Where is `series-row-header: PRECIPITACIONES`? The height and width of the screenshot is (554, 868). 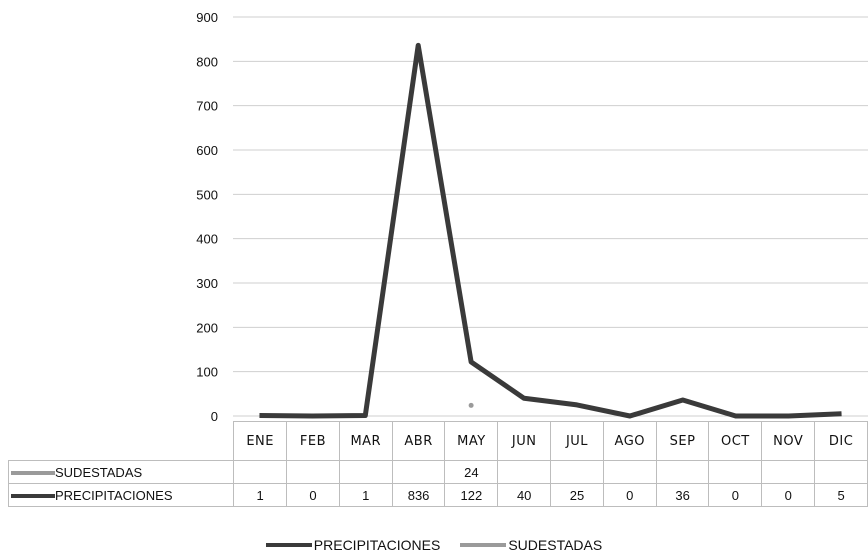
series-row-header: PRECIPITACIONES is located at coordinates (121, 495).